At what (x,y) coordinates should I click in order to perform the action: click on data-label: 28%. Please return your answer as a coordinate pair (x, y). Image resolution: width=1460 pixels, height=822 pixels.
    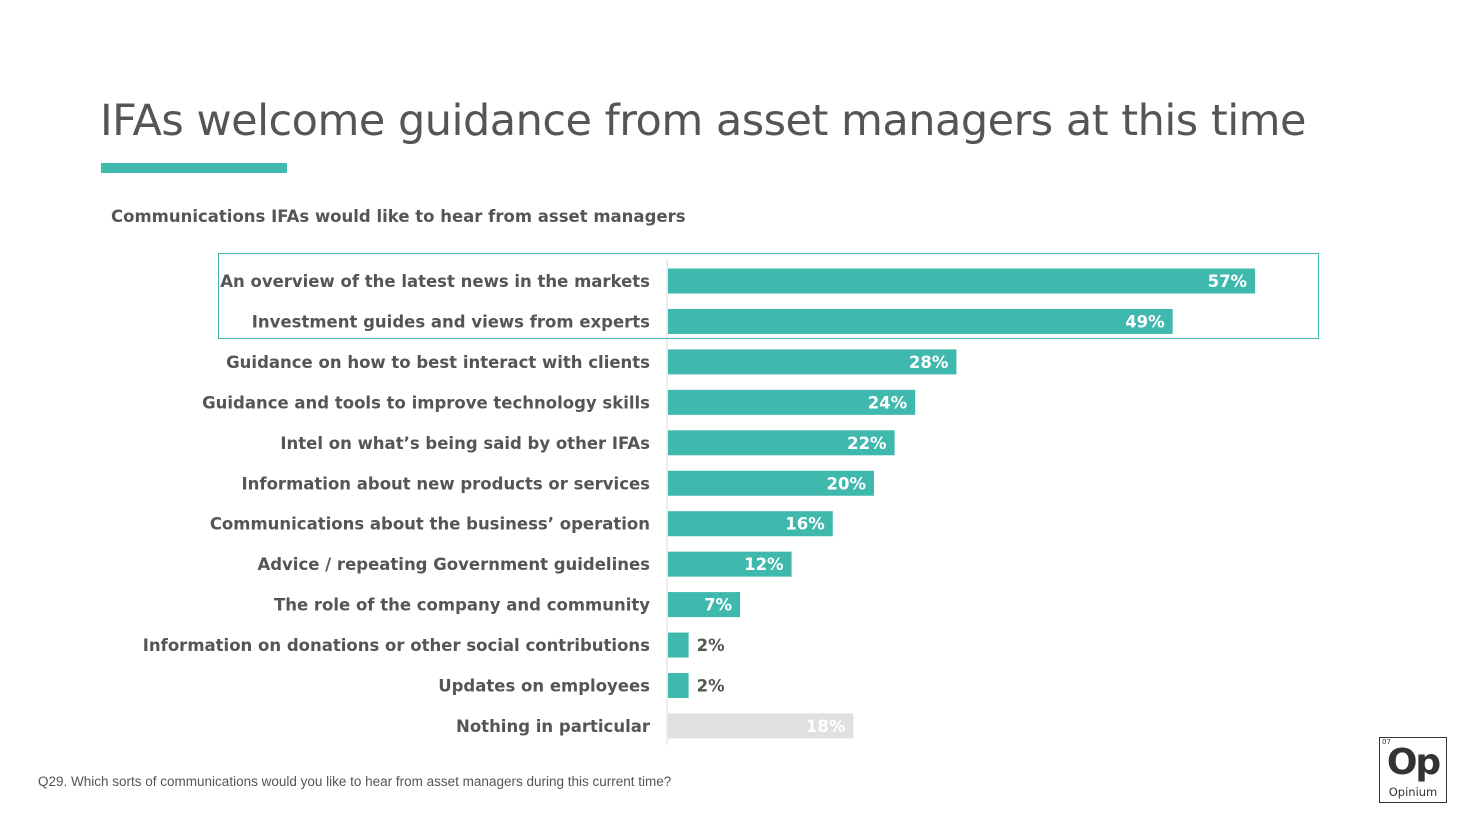
    Looking at the image, I should click on (929, 362).